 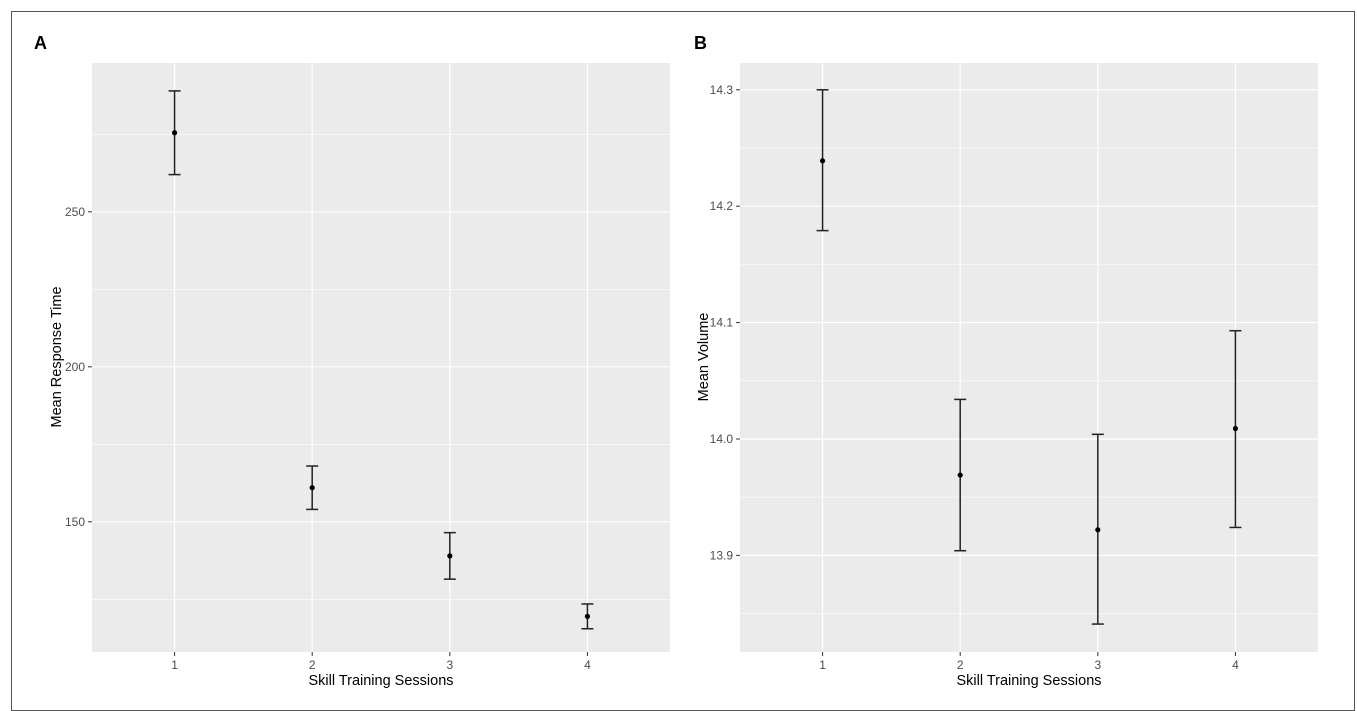 What do you see at coordinates (704, 357) in the screenshot?
I see `panel-b-y-axis-title: Mean Volume` at bounding box center [704, 357].